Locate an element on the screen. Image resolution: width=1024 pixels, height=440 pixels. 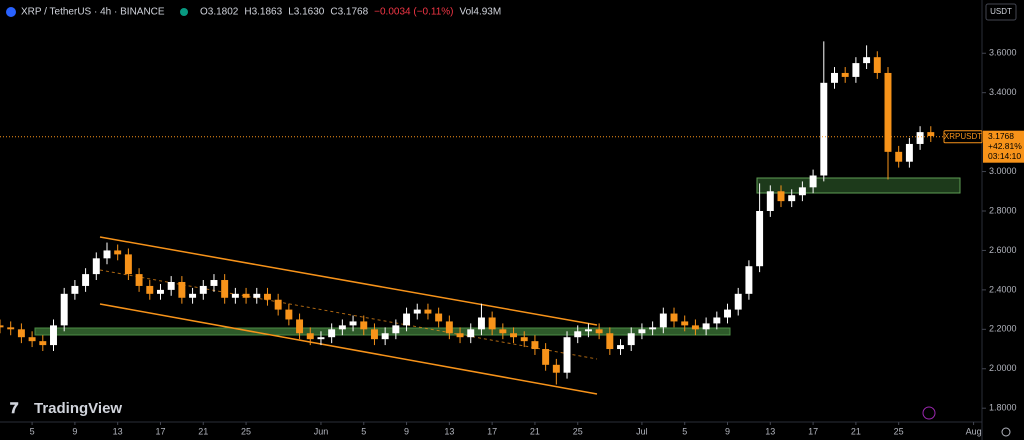
currency: USDT is located at coordinates (1001, 11).